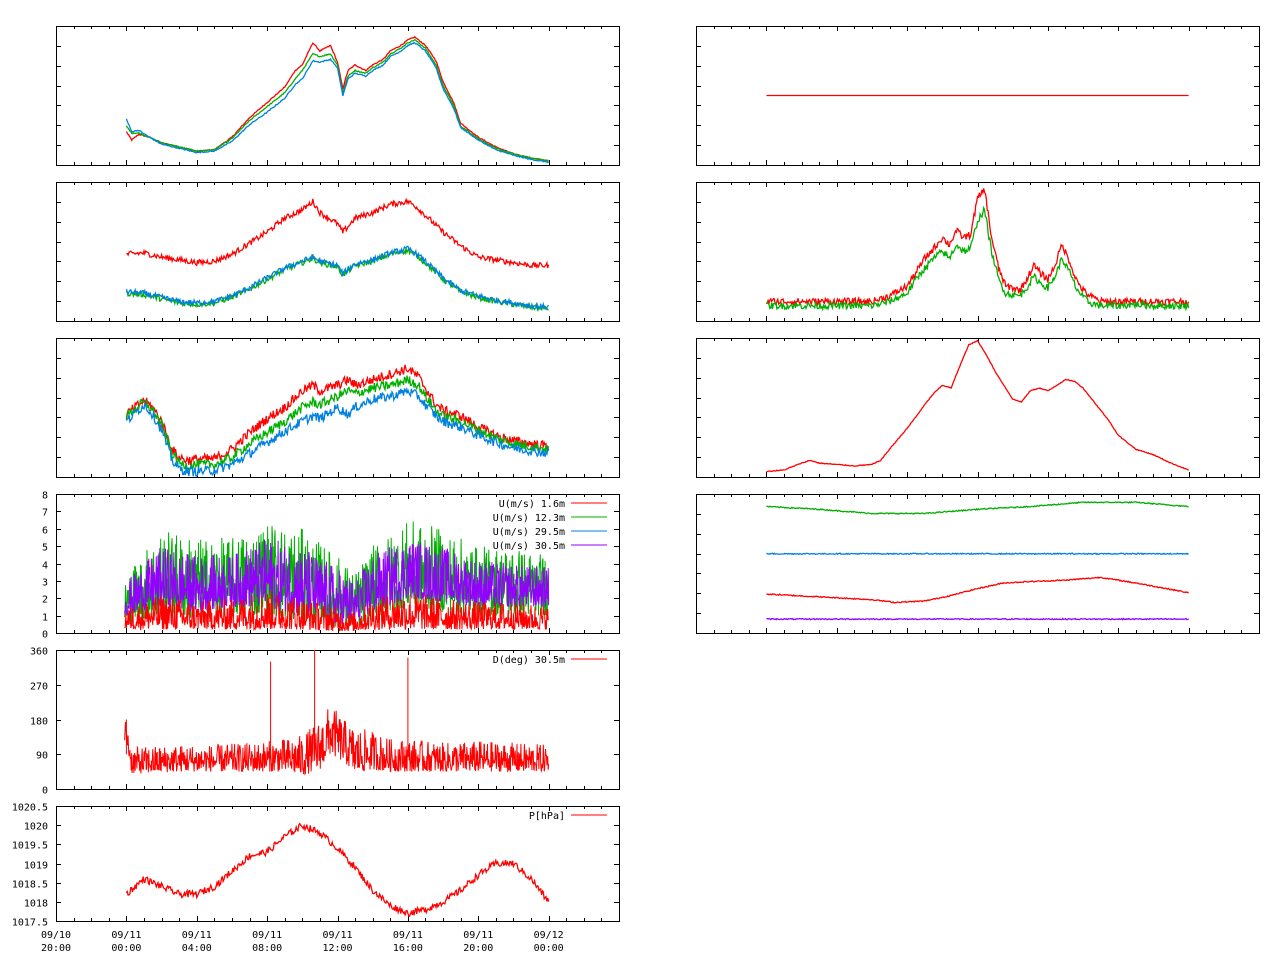  I want to click on y-tick-label: 1019.5, so click(30, 846).